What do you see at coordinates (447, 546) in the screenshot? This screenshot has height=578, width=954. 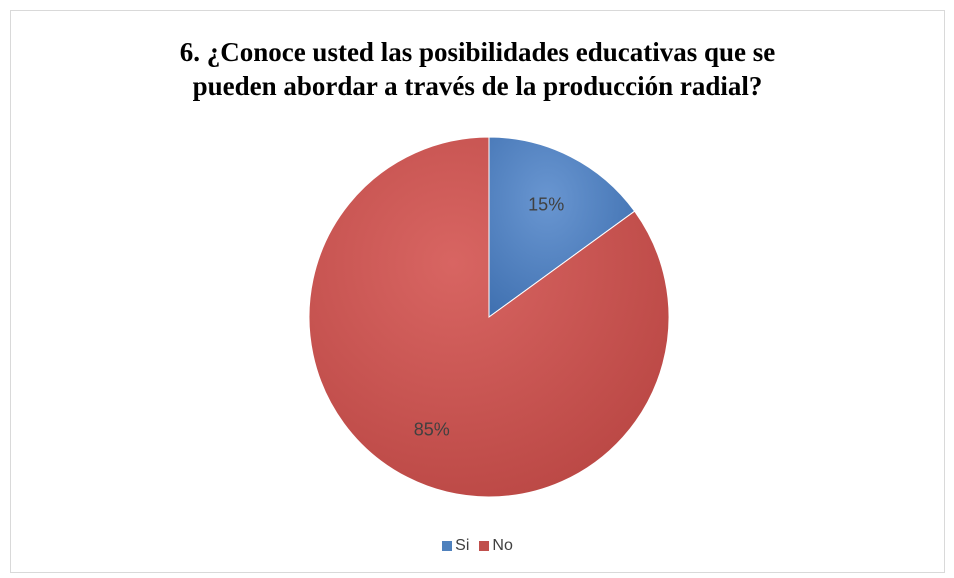 I see `legend-swatch-si` at bounding box center [447, 546].